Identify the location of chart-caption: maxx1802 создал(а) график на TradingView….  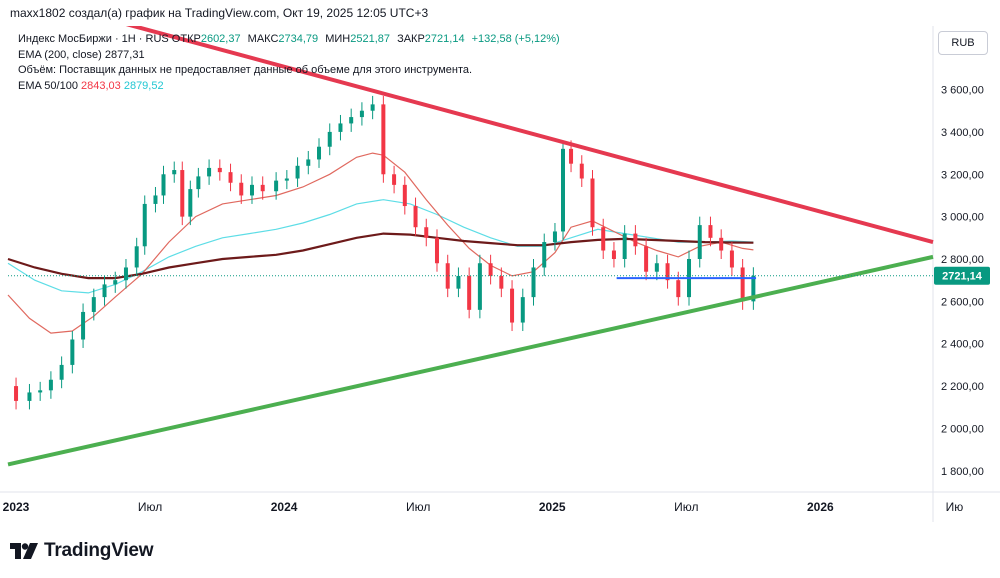
(219, 13).